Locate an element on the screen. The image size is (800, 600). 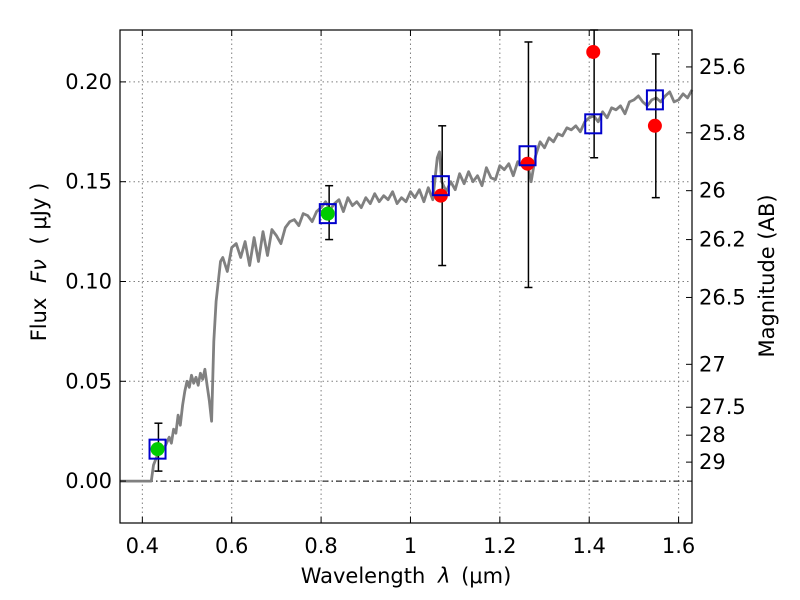
x-tick-label: 1.4 is located at coordinates (589, 546).